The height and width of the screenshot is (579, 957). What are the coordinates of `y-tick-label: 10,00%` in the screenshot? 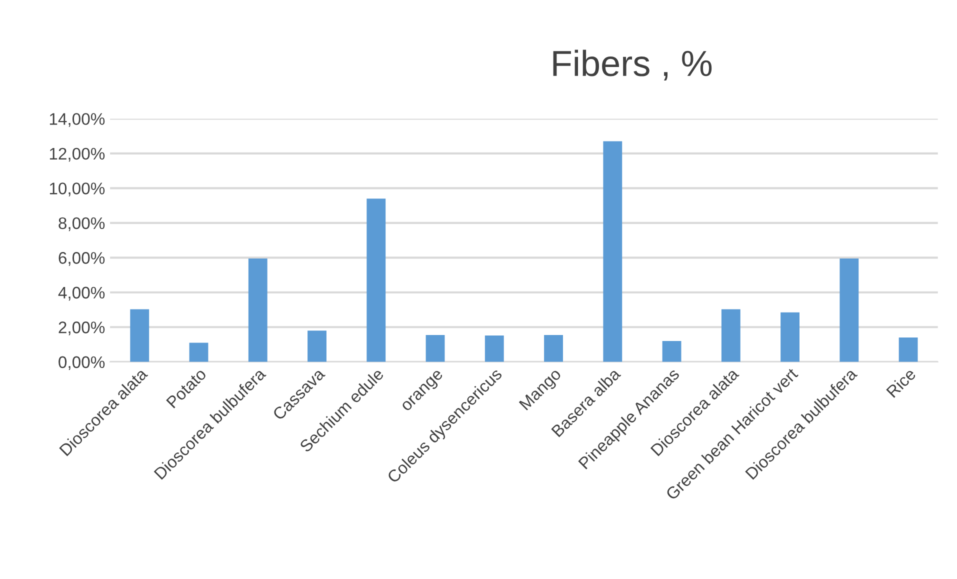 It's located at (77, 189).